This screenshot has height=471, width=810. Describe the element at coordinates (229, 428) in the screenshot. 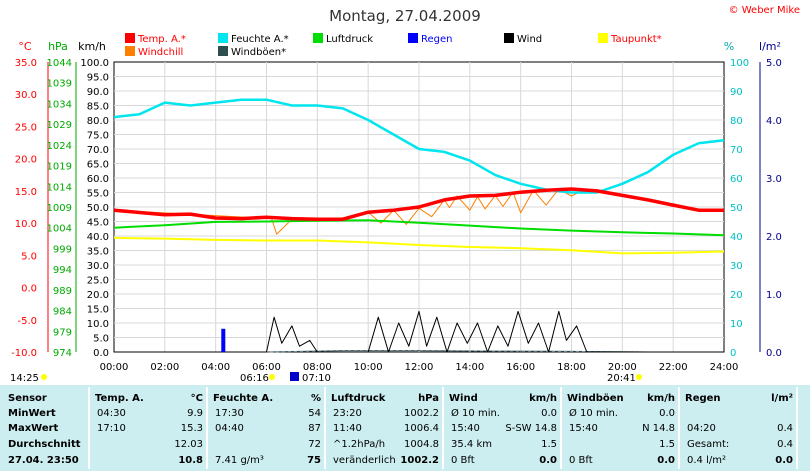

I see `table-cell-note: 04:40` at that location.